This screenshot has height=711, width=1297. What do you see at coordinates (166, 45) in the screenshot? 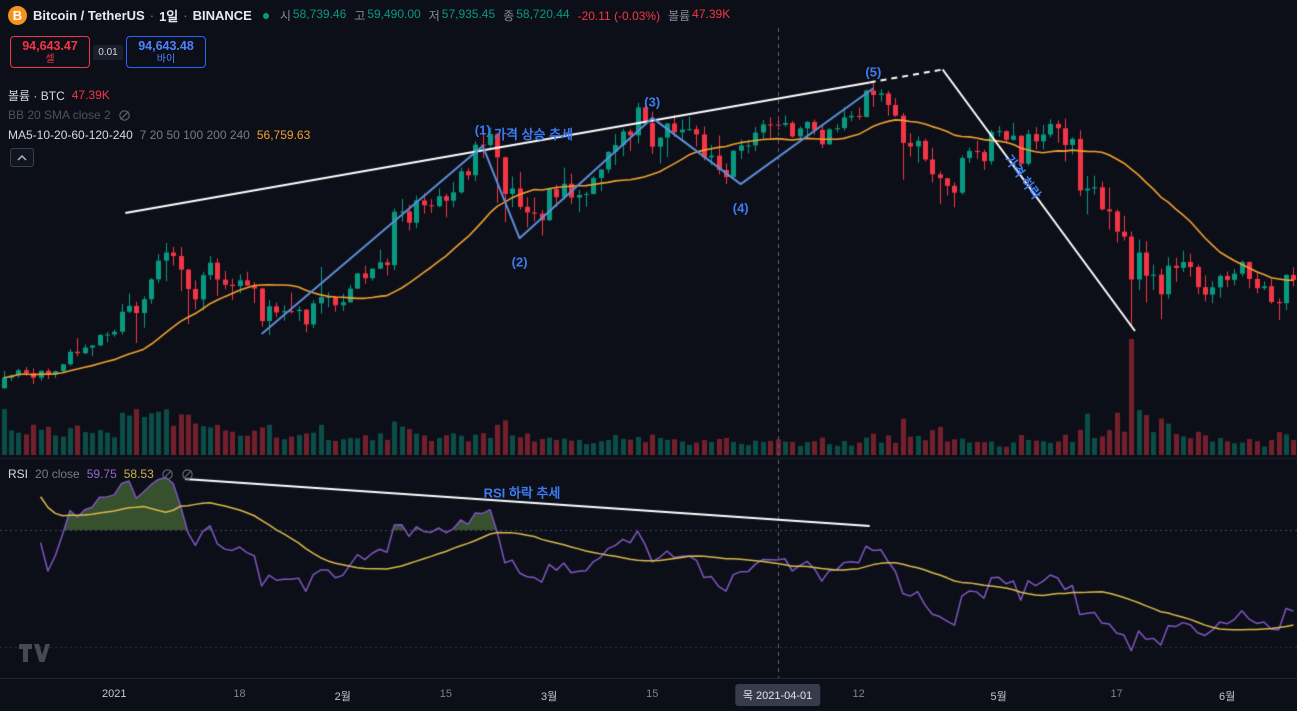
I see `buy-price: 94,643.48` at bounding box center [166, 45].